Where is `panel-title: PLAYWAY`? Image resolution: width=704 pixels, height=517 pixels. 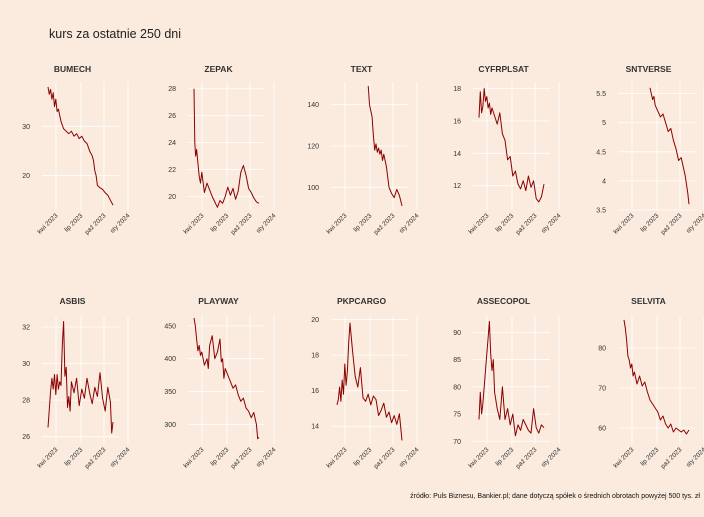 panel-title: PLAYWAY is located at coordinates (218, 301).